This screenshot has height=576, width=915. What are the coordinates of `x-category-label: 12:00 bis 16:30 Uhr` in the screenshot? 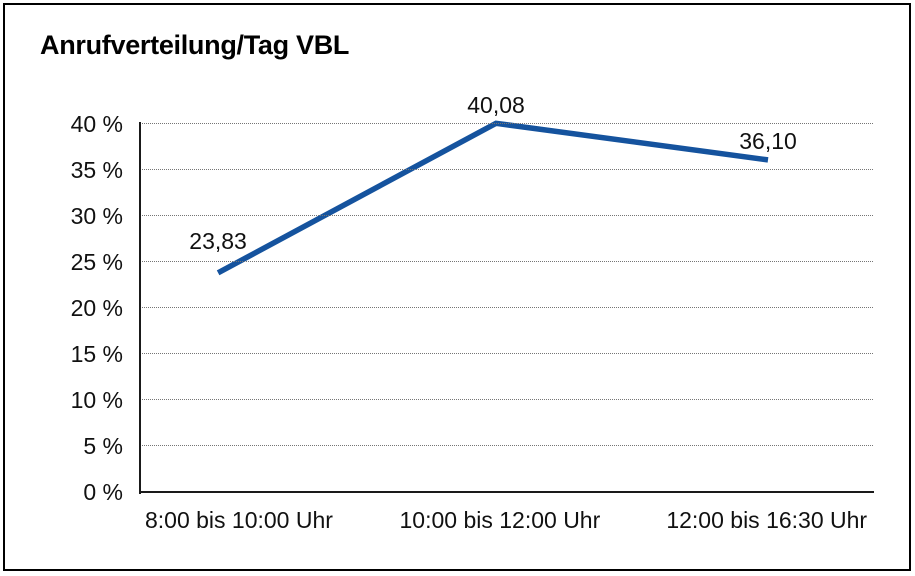 It's located at (767, 520).